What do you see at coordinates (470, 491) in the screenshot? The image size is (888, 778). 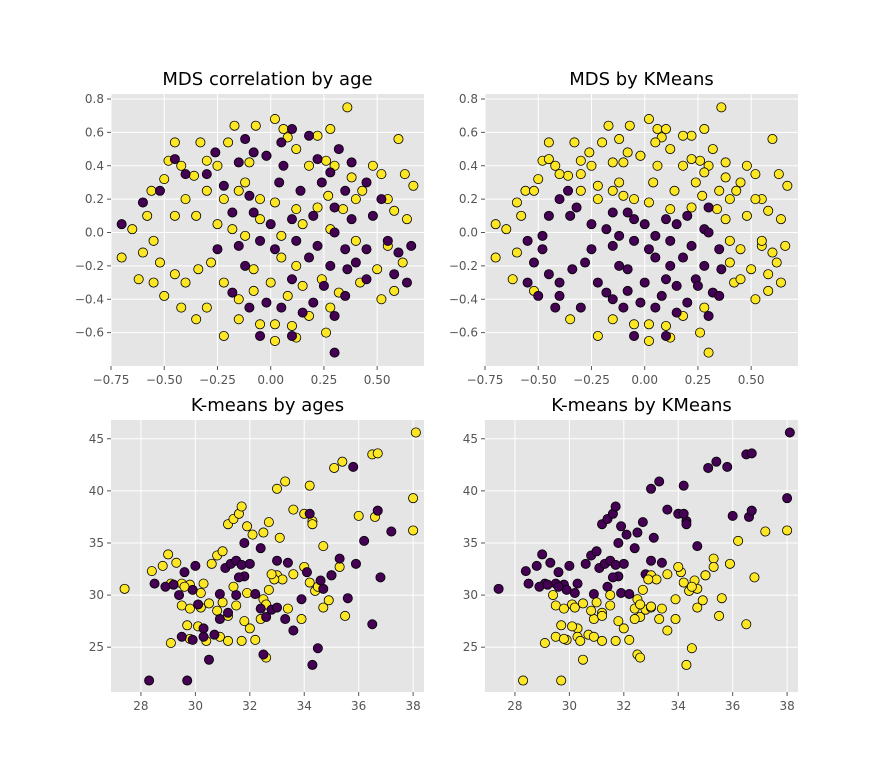 I see `y-tick-label: 40` at bounding box center [470, 491].